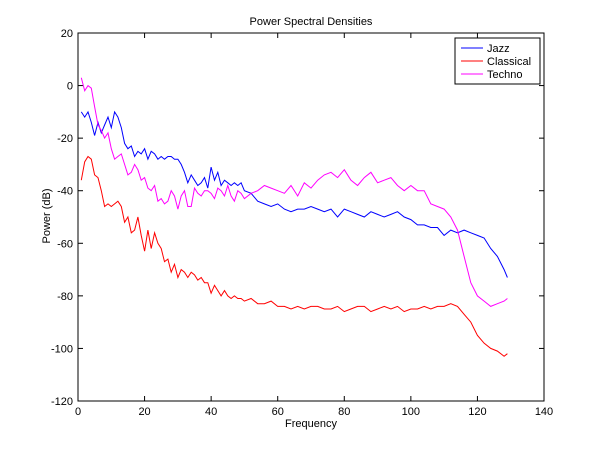 The image size is (600, 450). I want to click on x-tick-label: 100, so click(411, 412).